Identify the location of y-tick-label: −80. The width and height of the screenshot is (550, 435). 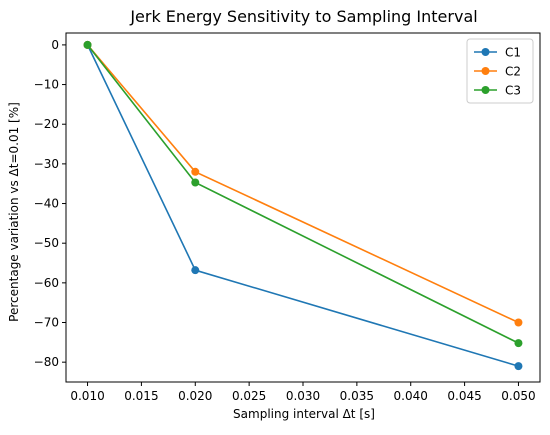
(46, 362).